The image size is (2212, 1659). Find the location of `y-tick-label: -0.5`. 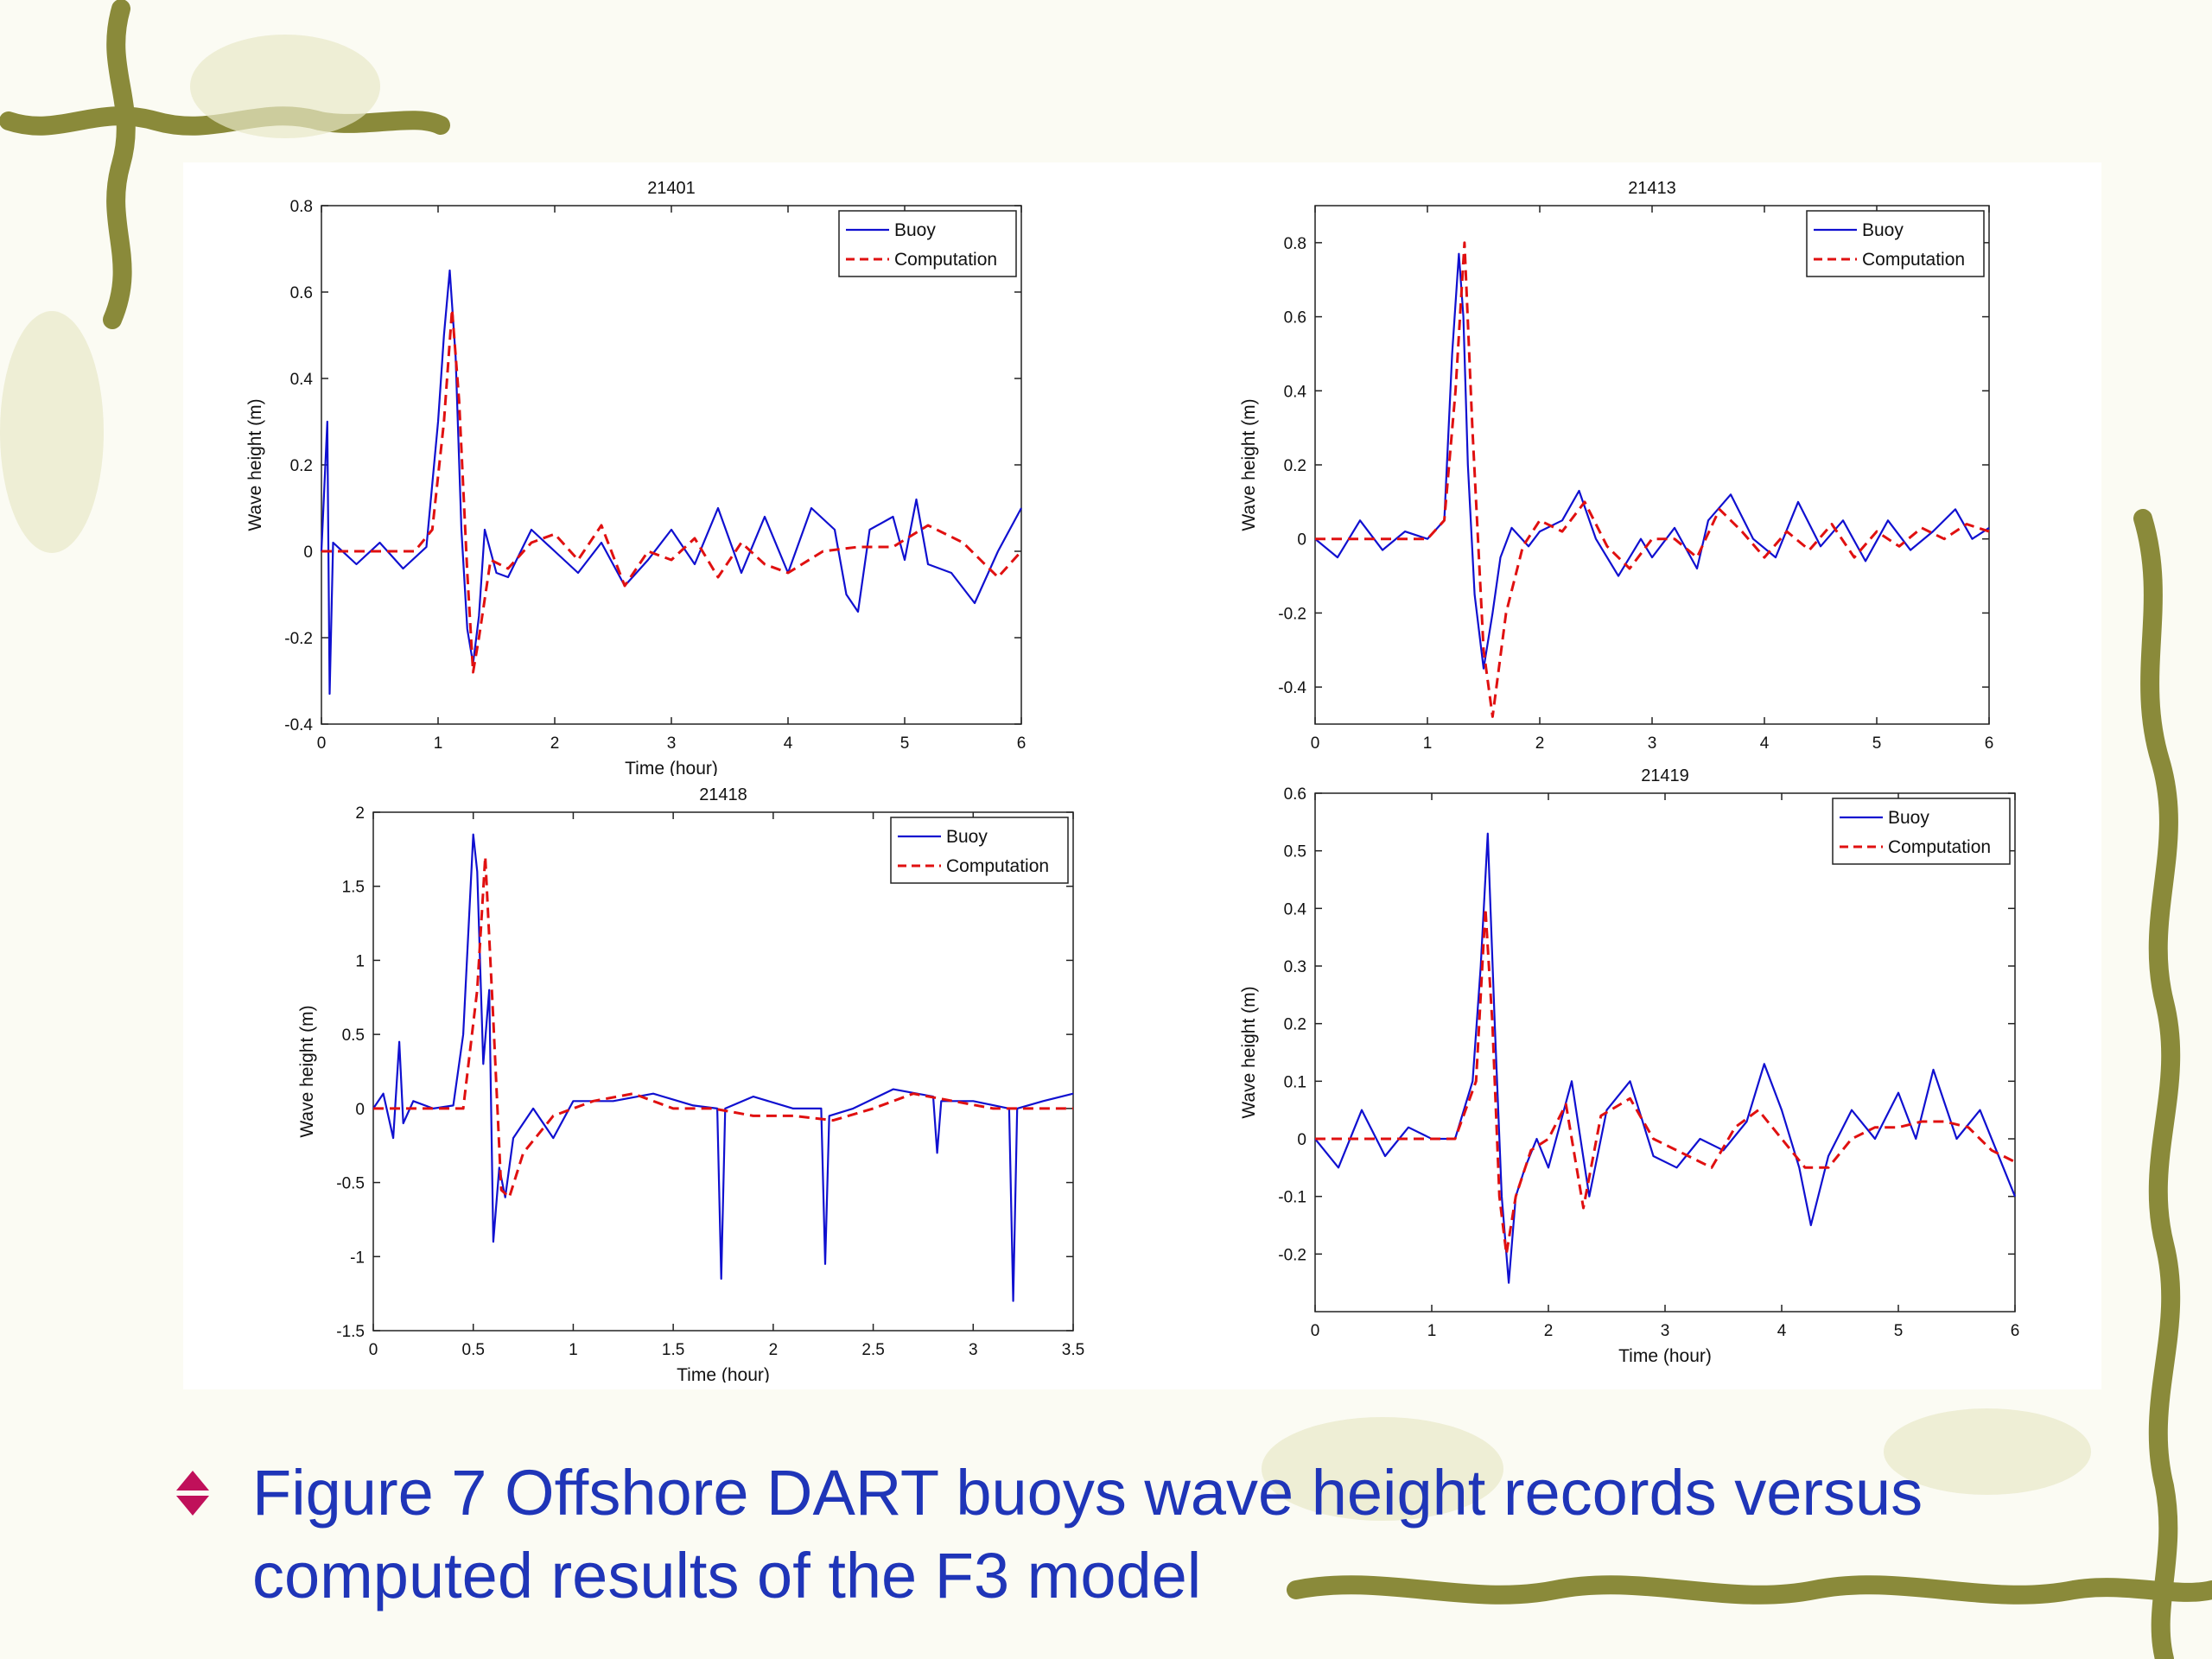

y-tick-label: -0.5 is located at coordinates (350, 1184).